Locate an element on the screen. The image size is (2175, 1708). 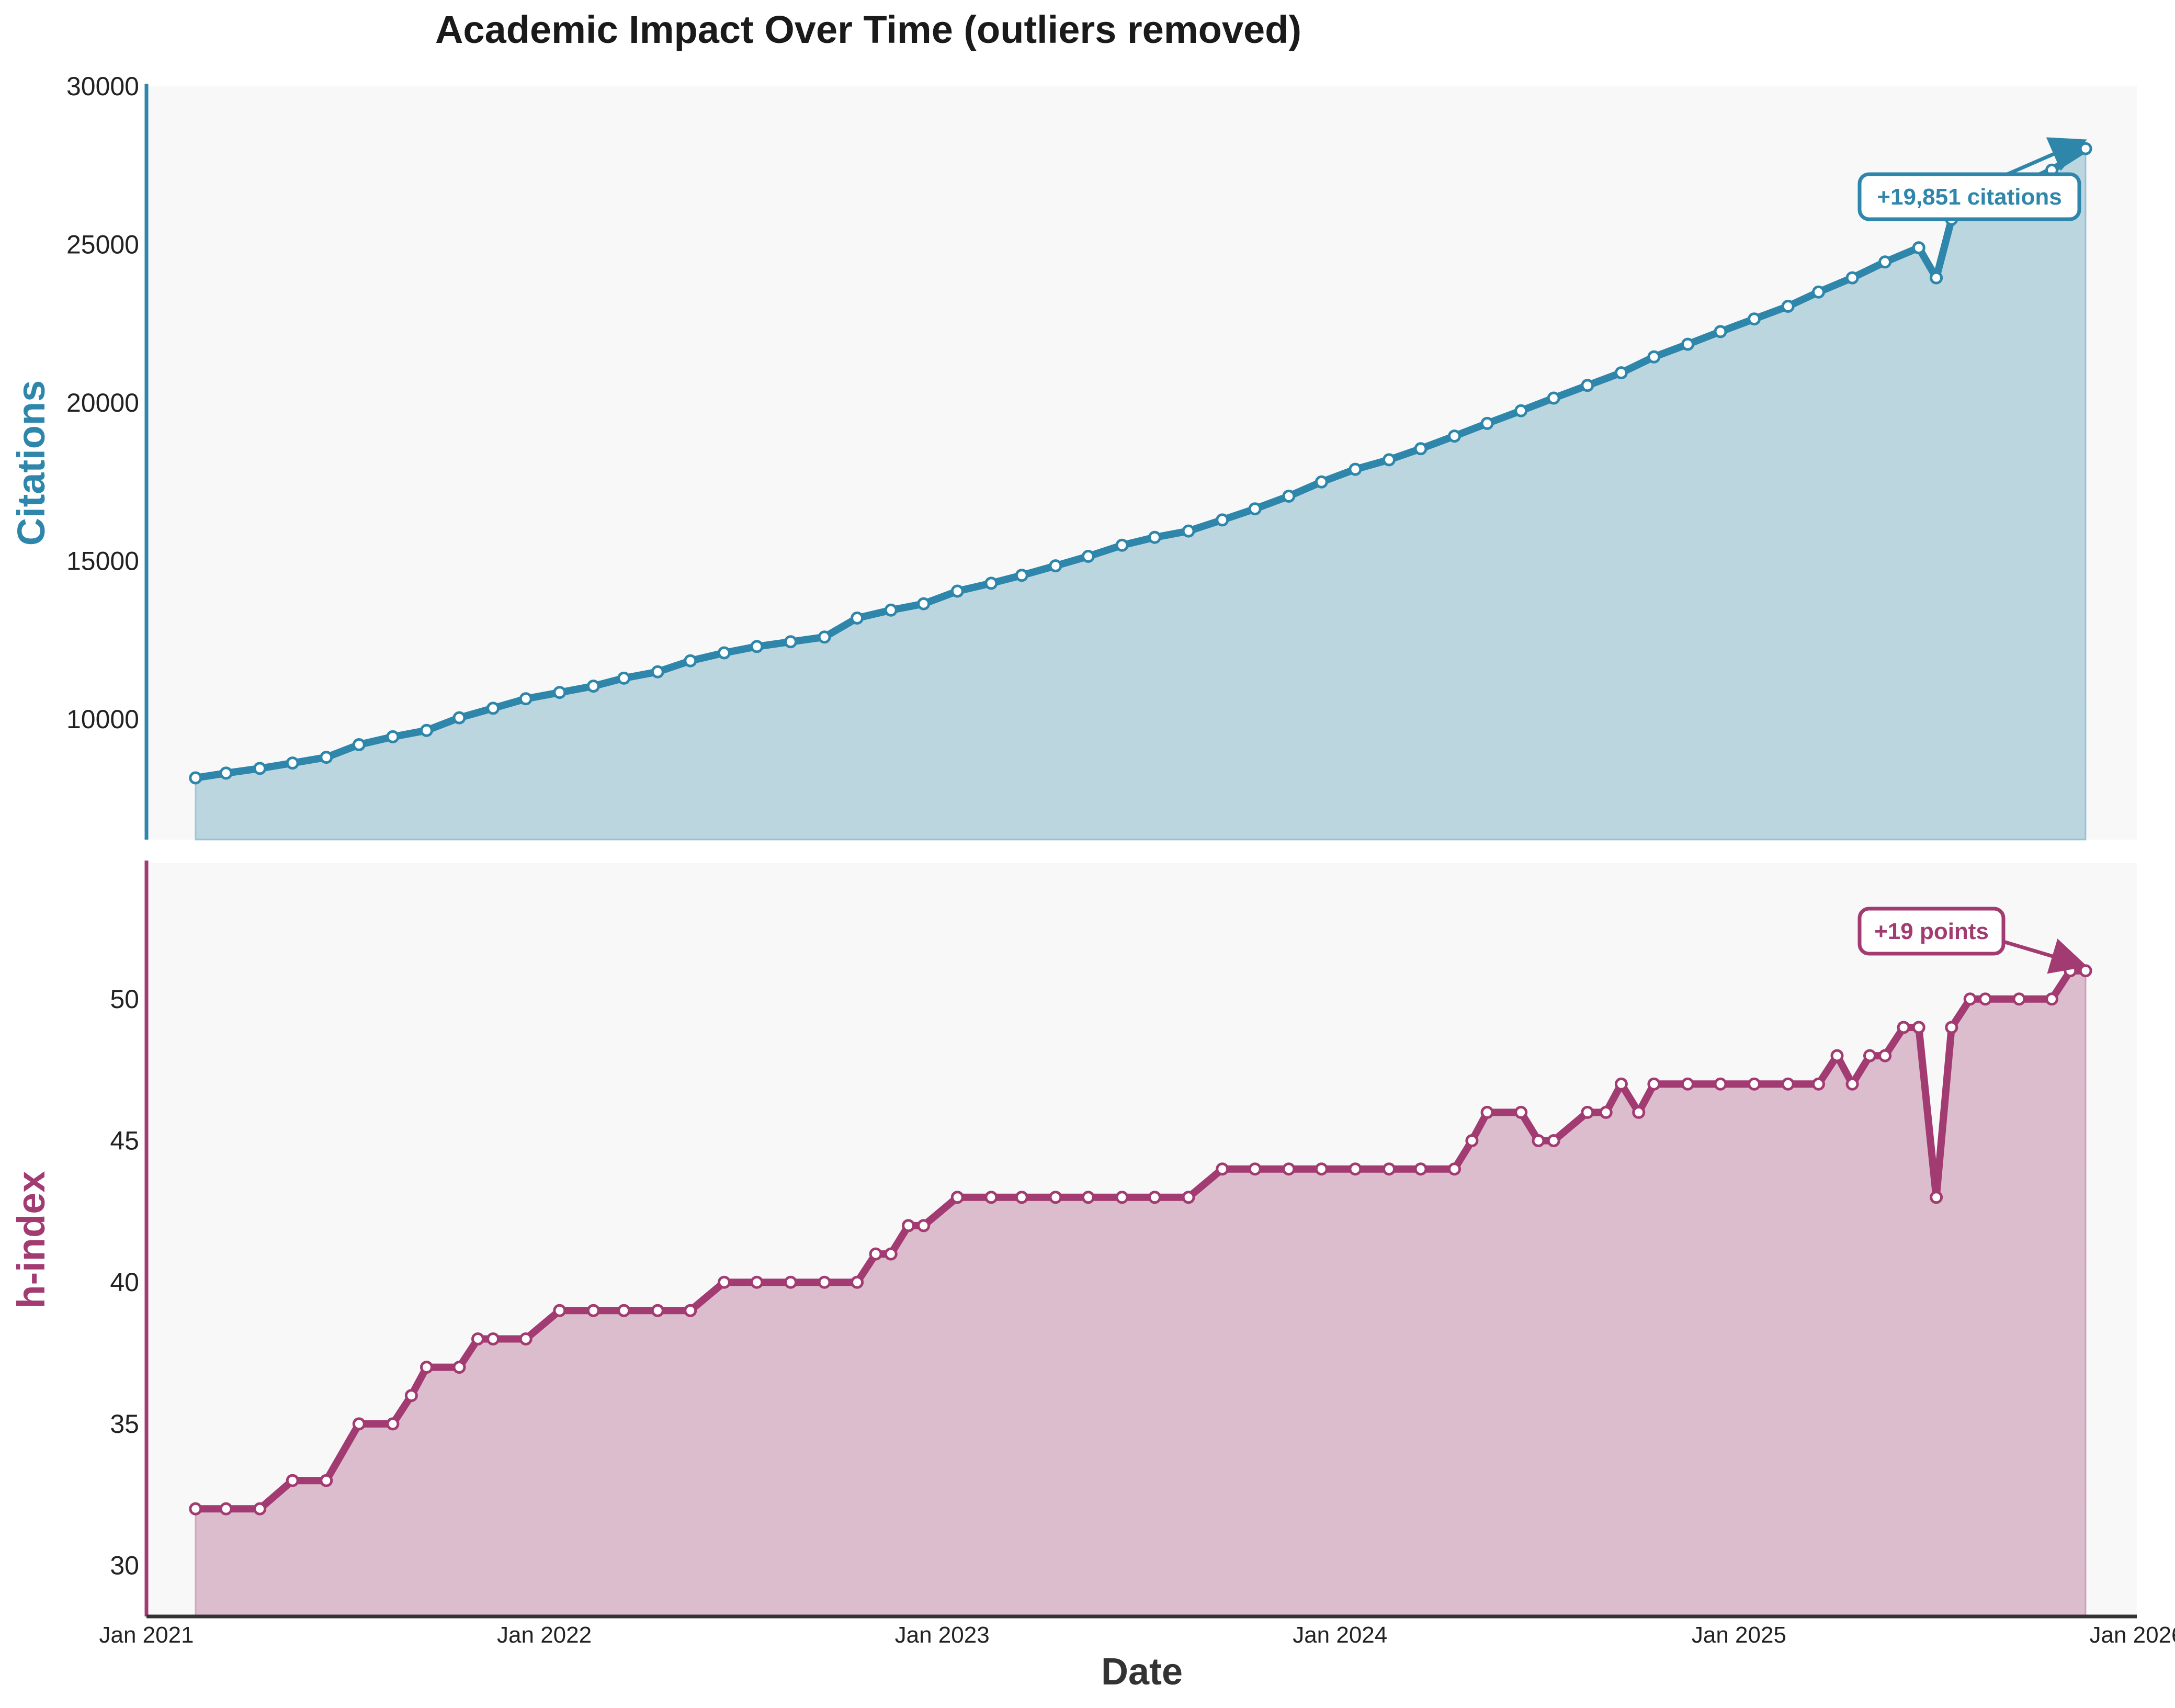
hindex-y-tick-3: 45 is located at coordinates (124, 1141).